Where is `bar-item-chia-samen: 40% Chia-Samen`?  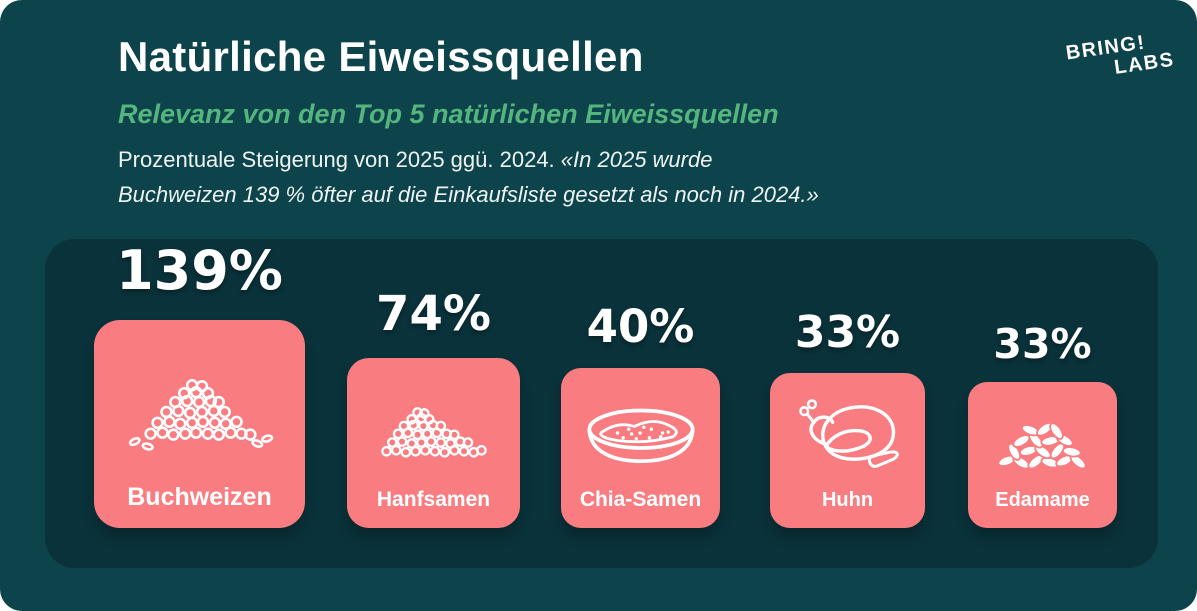 bar-item-chia-samen: 40% Chia-Samen is located at coordinates (640, 414).